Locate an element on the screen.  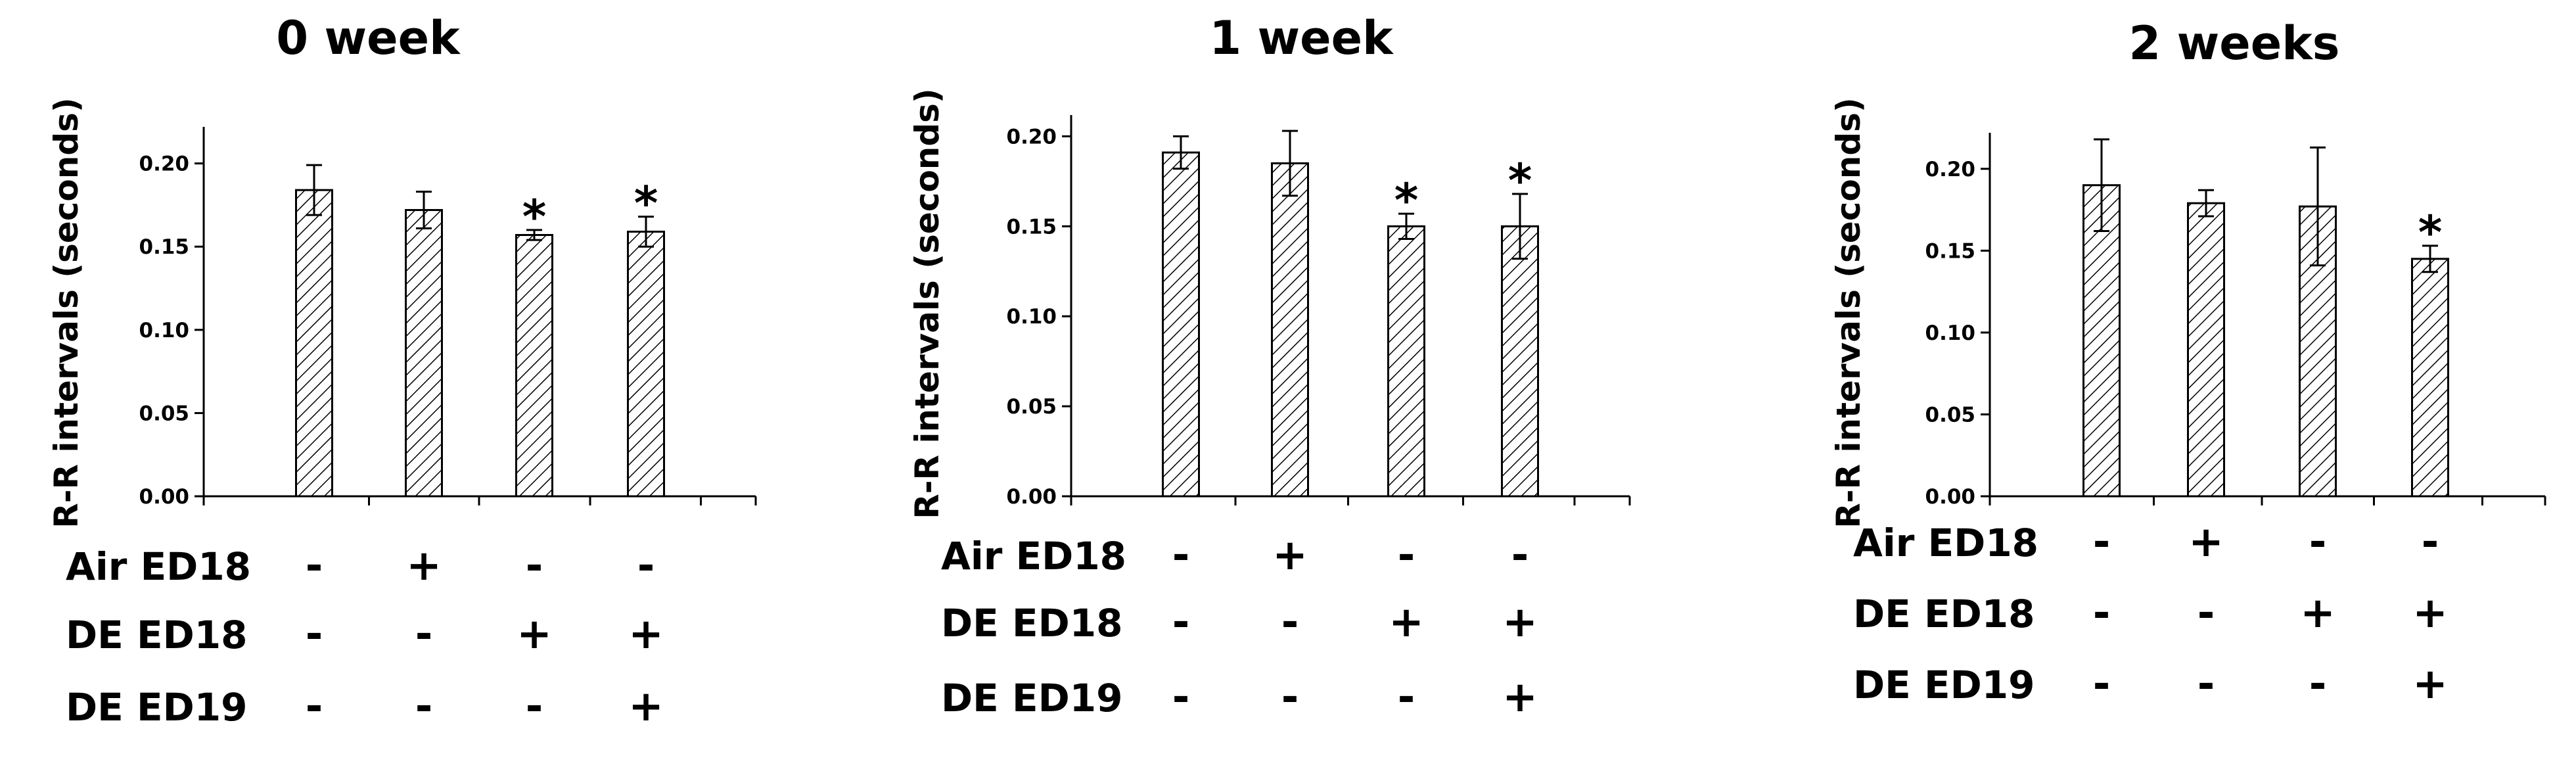
chart-title: 0 week is located at coordinates (368, 38).